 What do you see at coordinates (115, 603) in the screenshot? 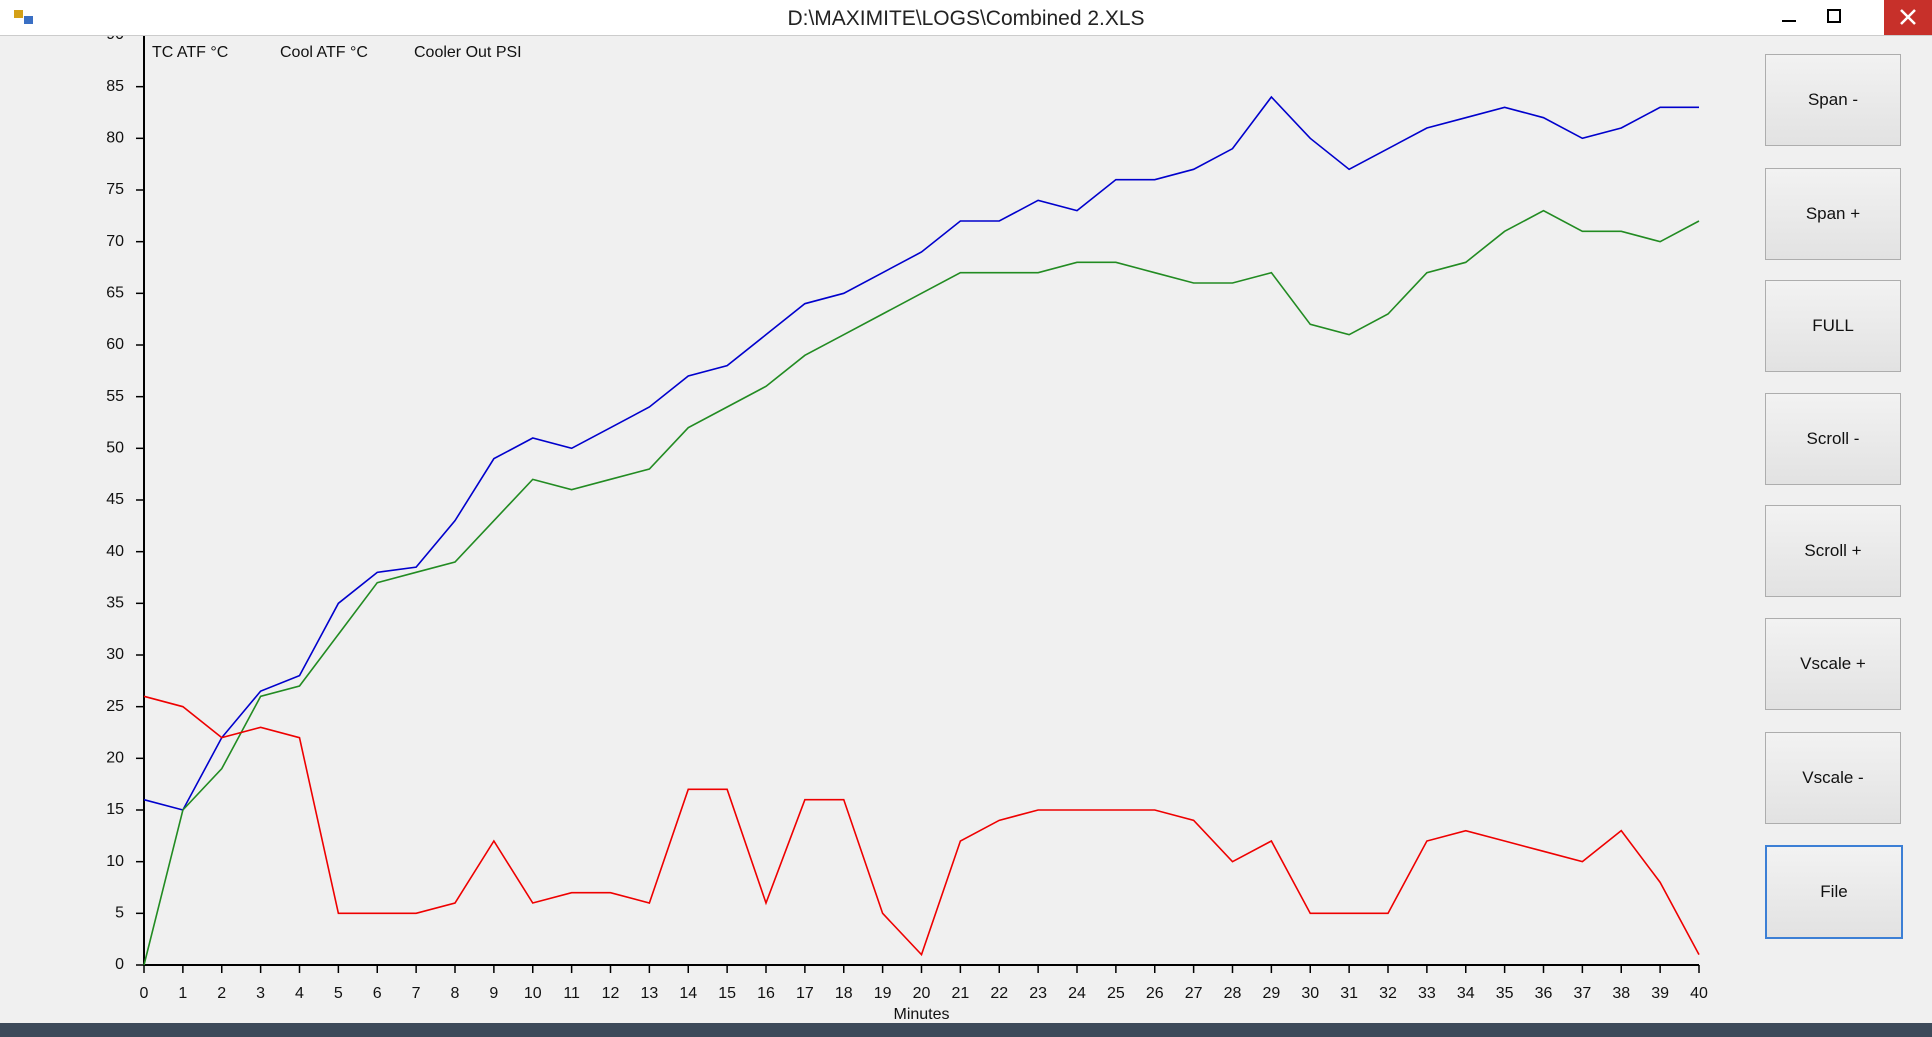
I see `y-tick-label: 35` at bounding box center [115, 603].